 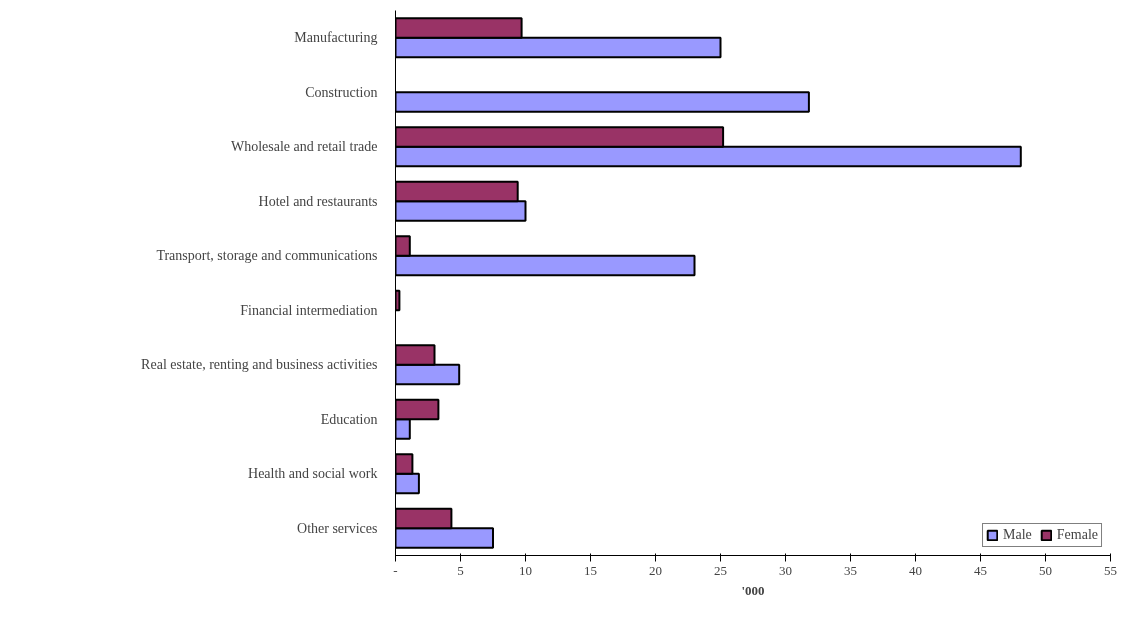 What do you see at coordinates (1077, 535) in the screenshot?
I see `legend-label: Female` at bounding box center [1077, 535].